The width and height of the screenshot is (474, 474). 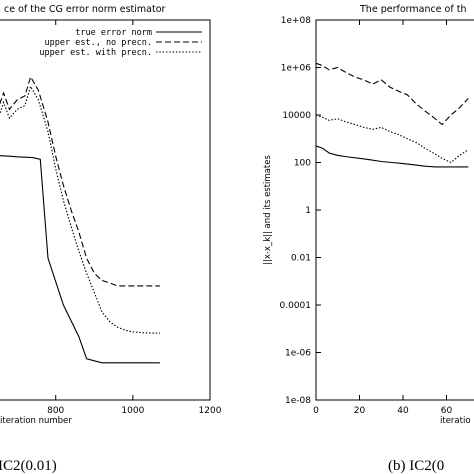 What do you see at coordinates (308, 211) in the screenshot?
I see `y-tick-label: 1` at bounding box center [308, 211].